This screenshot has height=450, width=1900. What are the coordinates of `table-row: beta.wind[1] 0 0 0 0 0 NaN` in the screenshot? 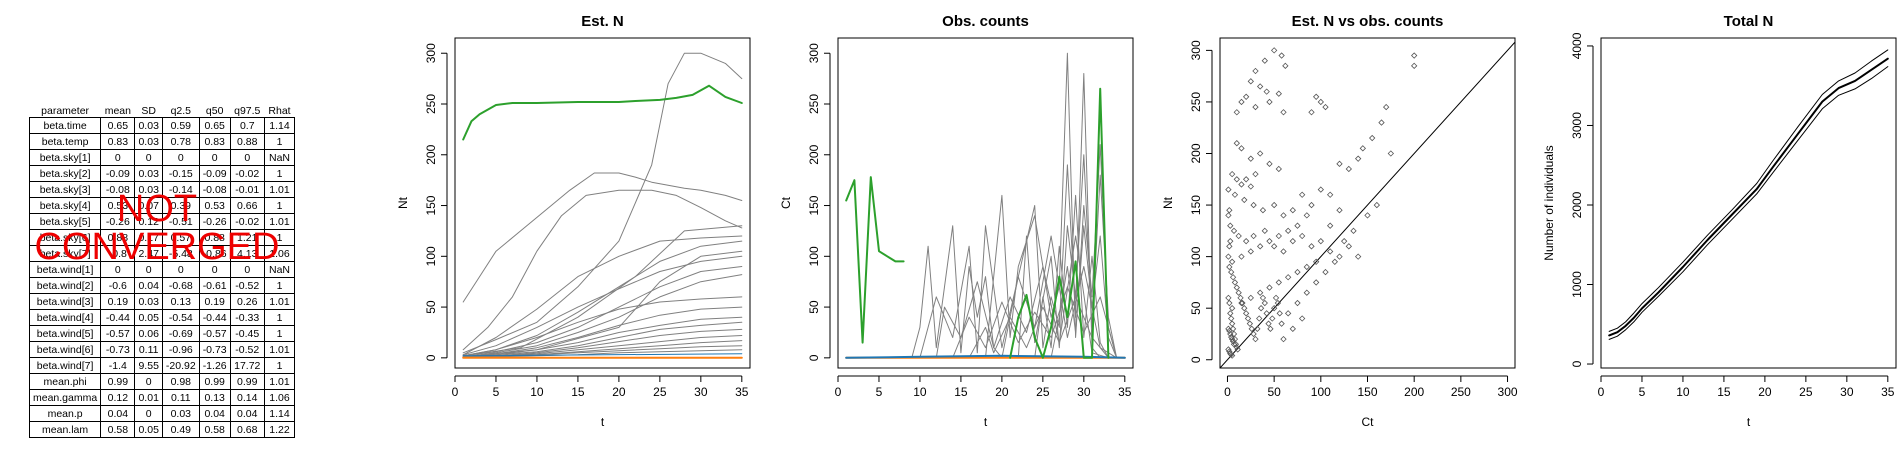 It's located at (162, 269).